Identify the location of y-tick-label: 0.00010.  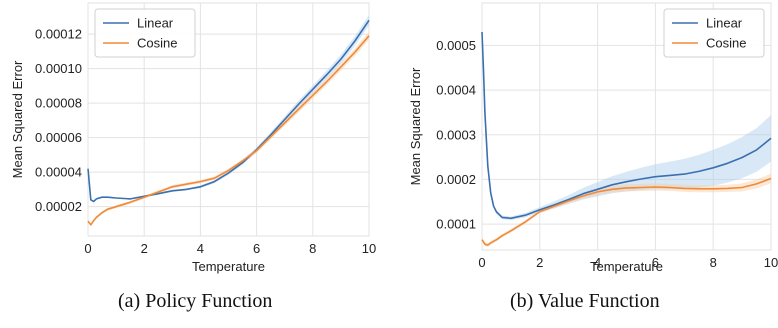
(58, 68).